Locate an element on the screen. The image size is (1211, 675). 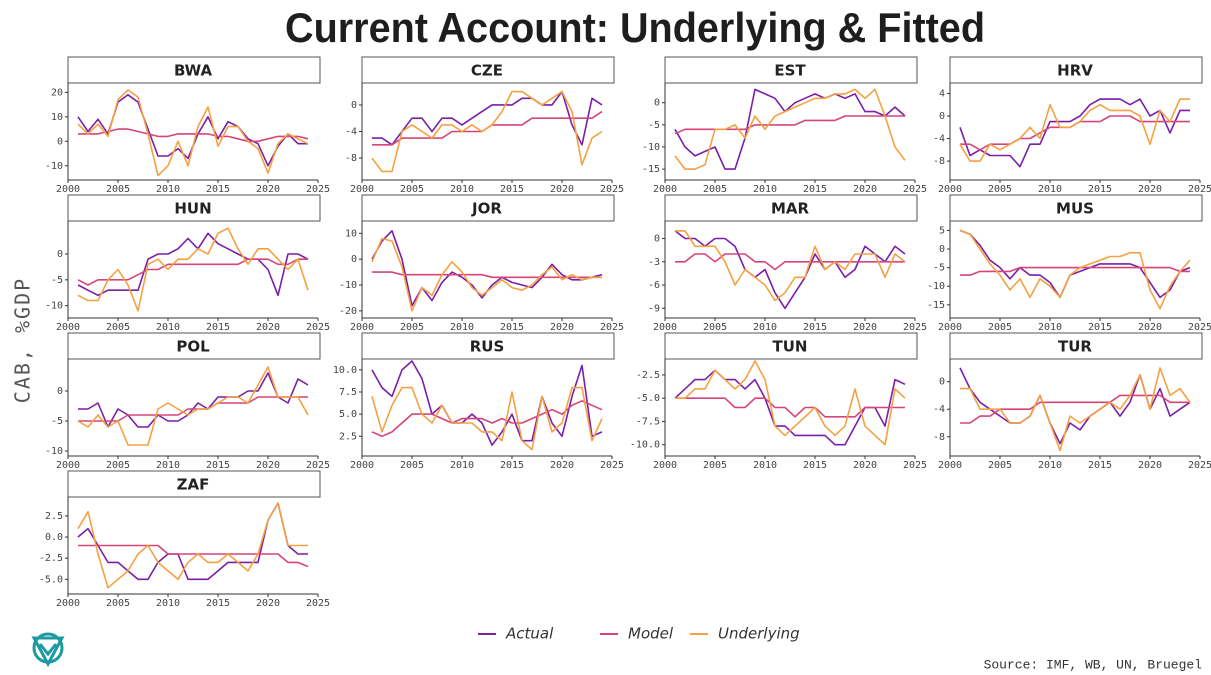
panel-title: BWA is located at coordinates (193, 71).